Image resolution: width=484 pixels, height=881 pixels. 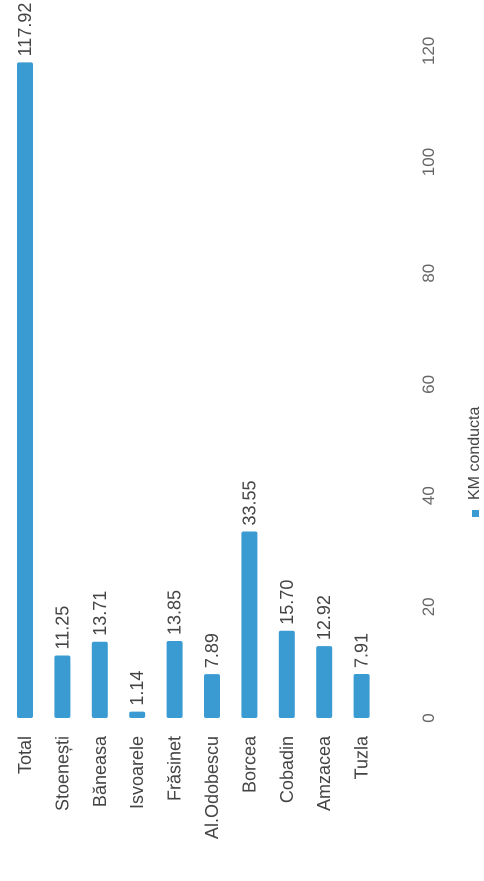 What do you see at coordinates (62, 773) in the screenshot?
I see `category-label: Stoenești` at bounding box center [62, 773].